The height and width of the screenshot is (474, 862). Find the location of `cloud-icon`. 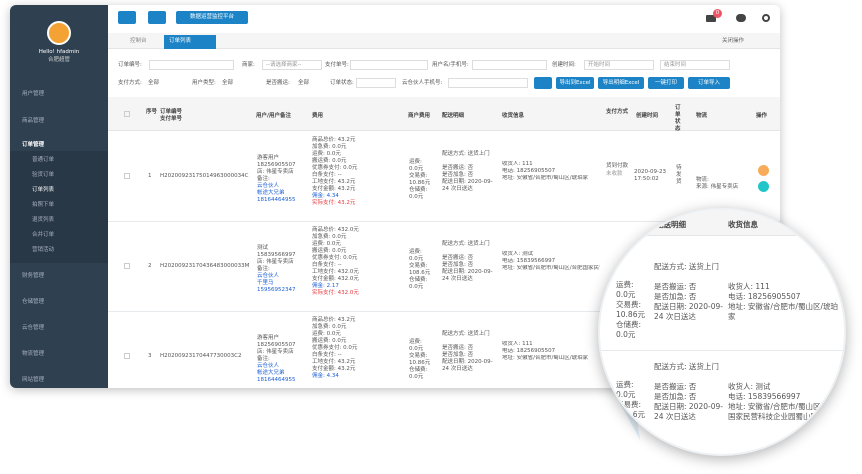

cloud-icon is located at coordinates (741, 18).